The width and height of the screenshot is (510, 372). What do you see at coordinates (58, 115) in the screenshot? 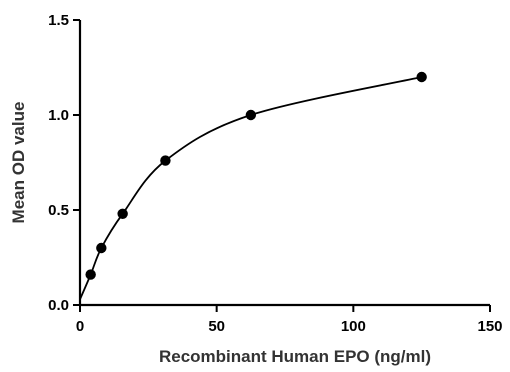
I see `y-tick-label: 1.0` at bounding box center [58, 115].